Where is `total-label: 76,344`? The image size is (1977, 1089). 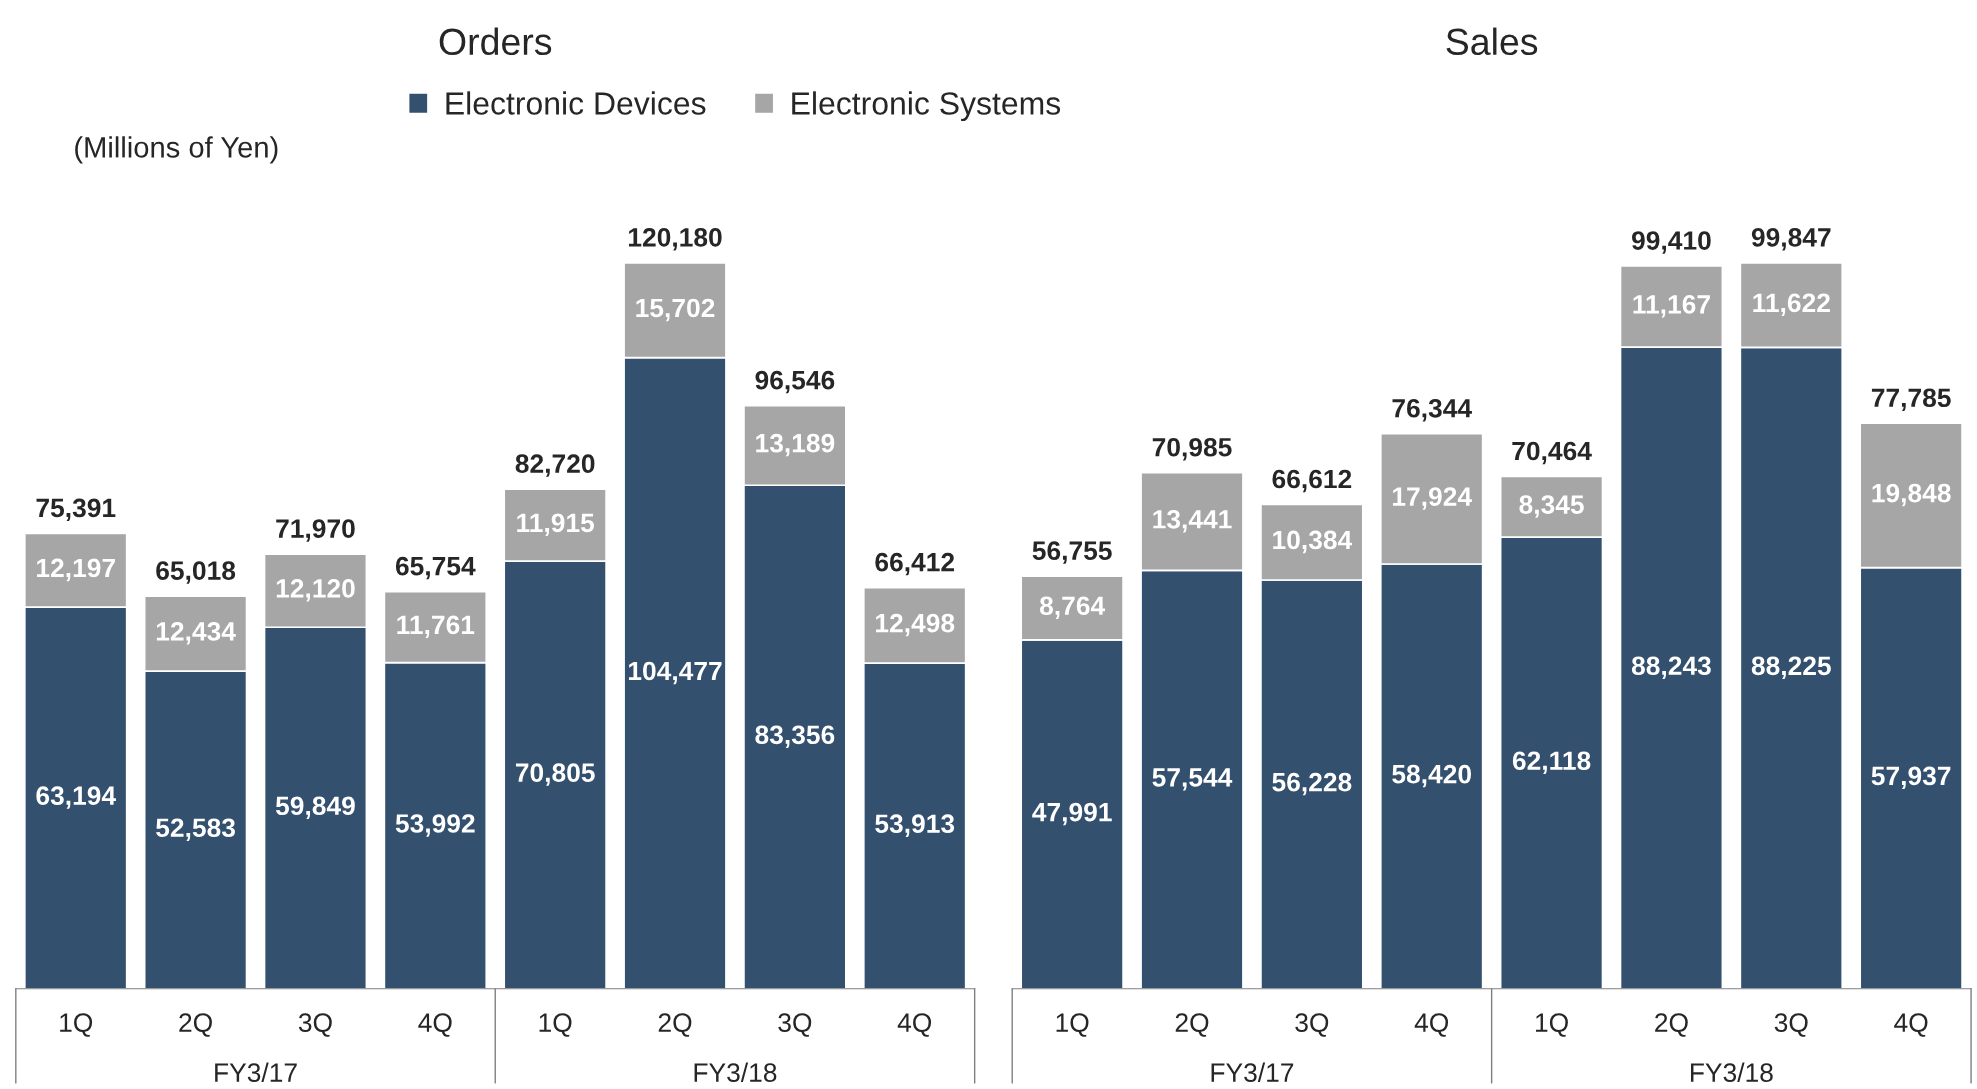 total-label: 76,344 is located at coordinates (1432, 410).